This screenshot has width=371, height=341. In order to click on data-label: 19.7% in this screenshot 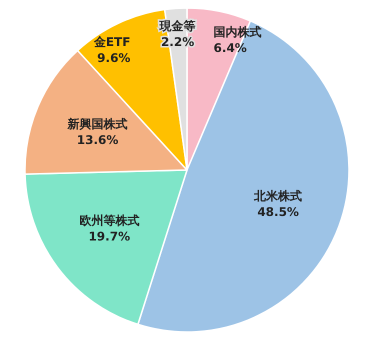, I will do `click(109, 236)`.